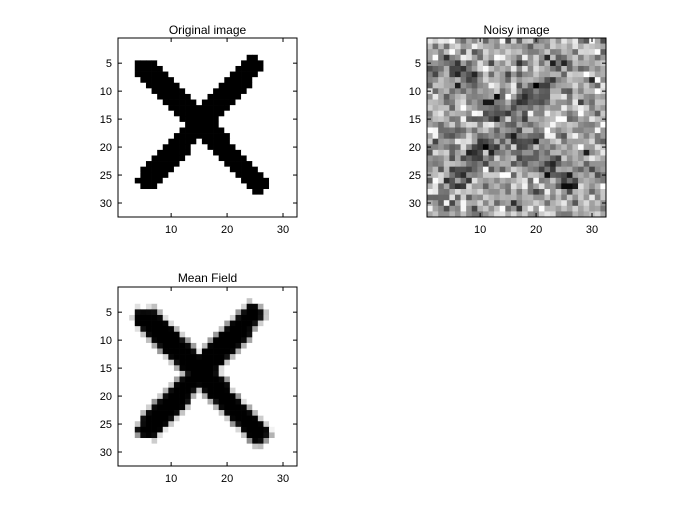 The width and height of the screenshot is (700, 525). What do you see at coordinates (109, 313) in the screenshot?
I see `y-tick-label: 5` at bounding box center [109, 313].